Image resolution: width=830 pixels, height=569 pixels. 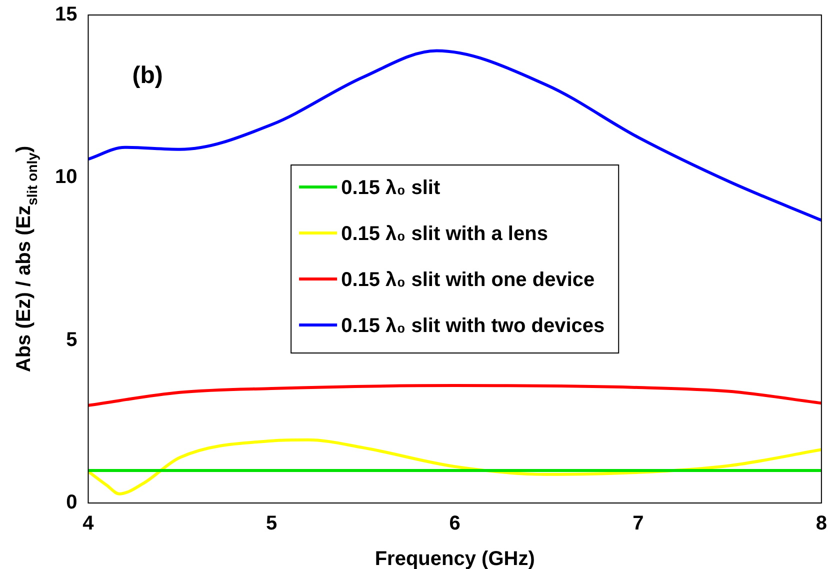 What do you see at coordinates (147, 75) in the screenshot?
I see `annotation: (b)` at bounding box center [147, 75].